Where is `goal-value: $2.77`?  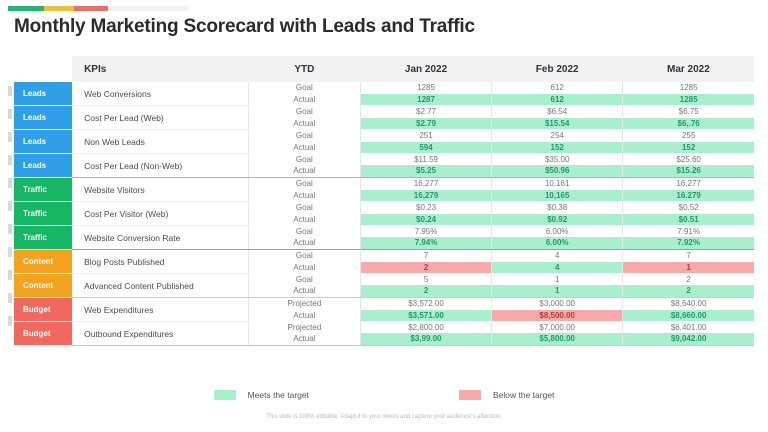
goal-value: $2.77 is located at coordinates (426, 111).